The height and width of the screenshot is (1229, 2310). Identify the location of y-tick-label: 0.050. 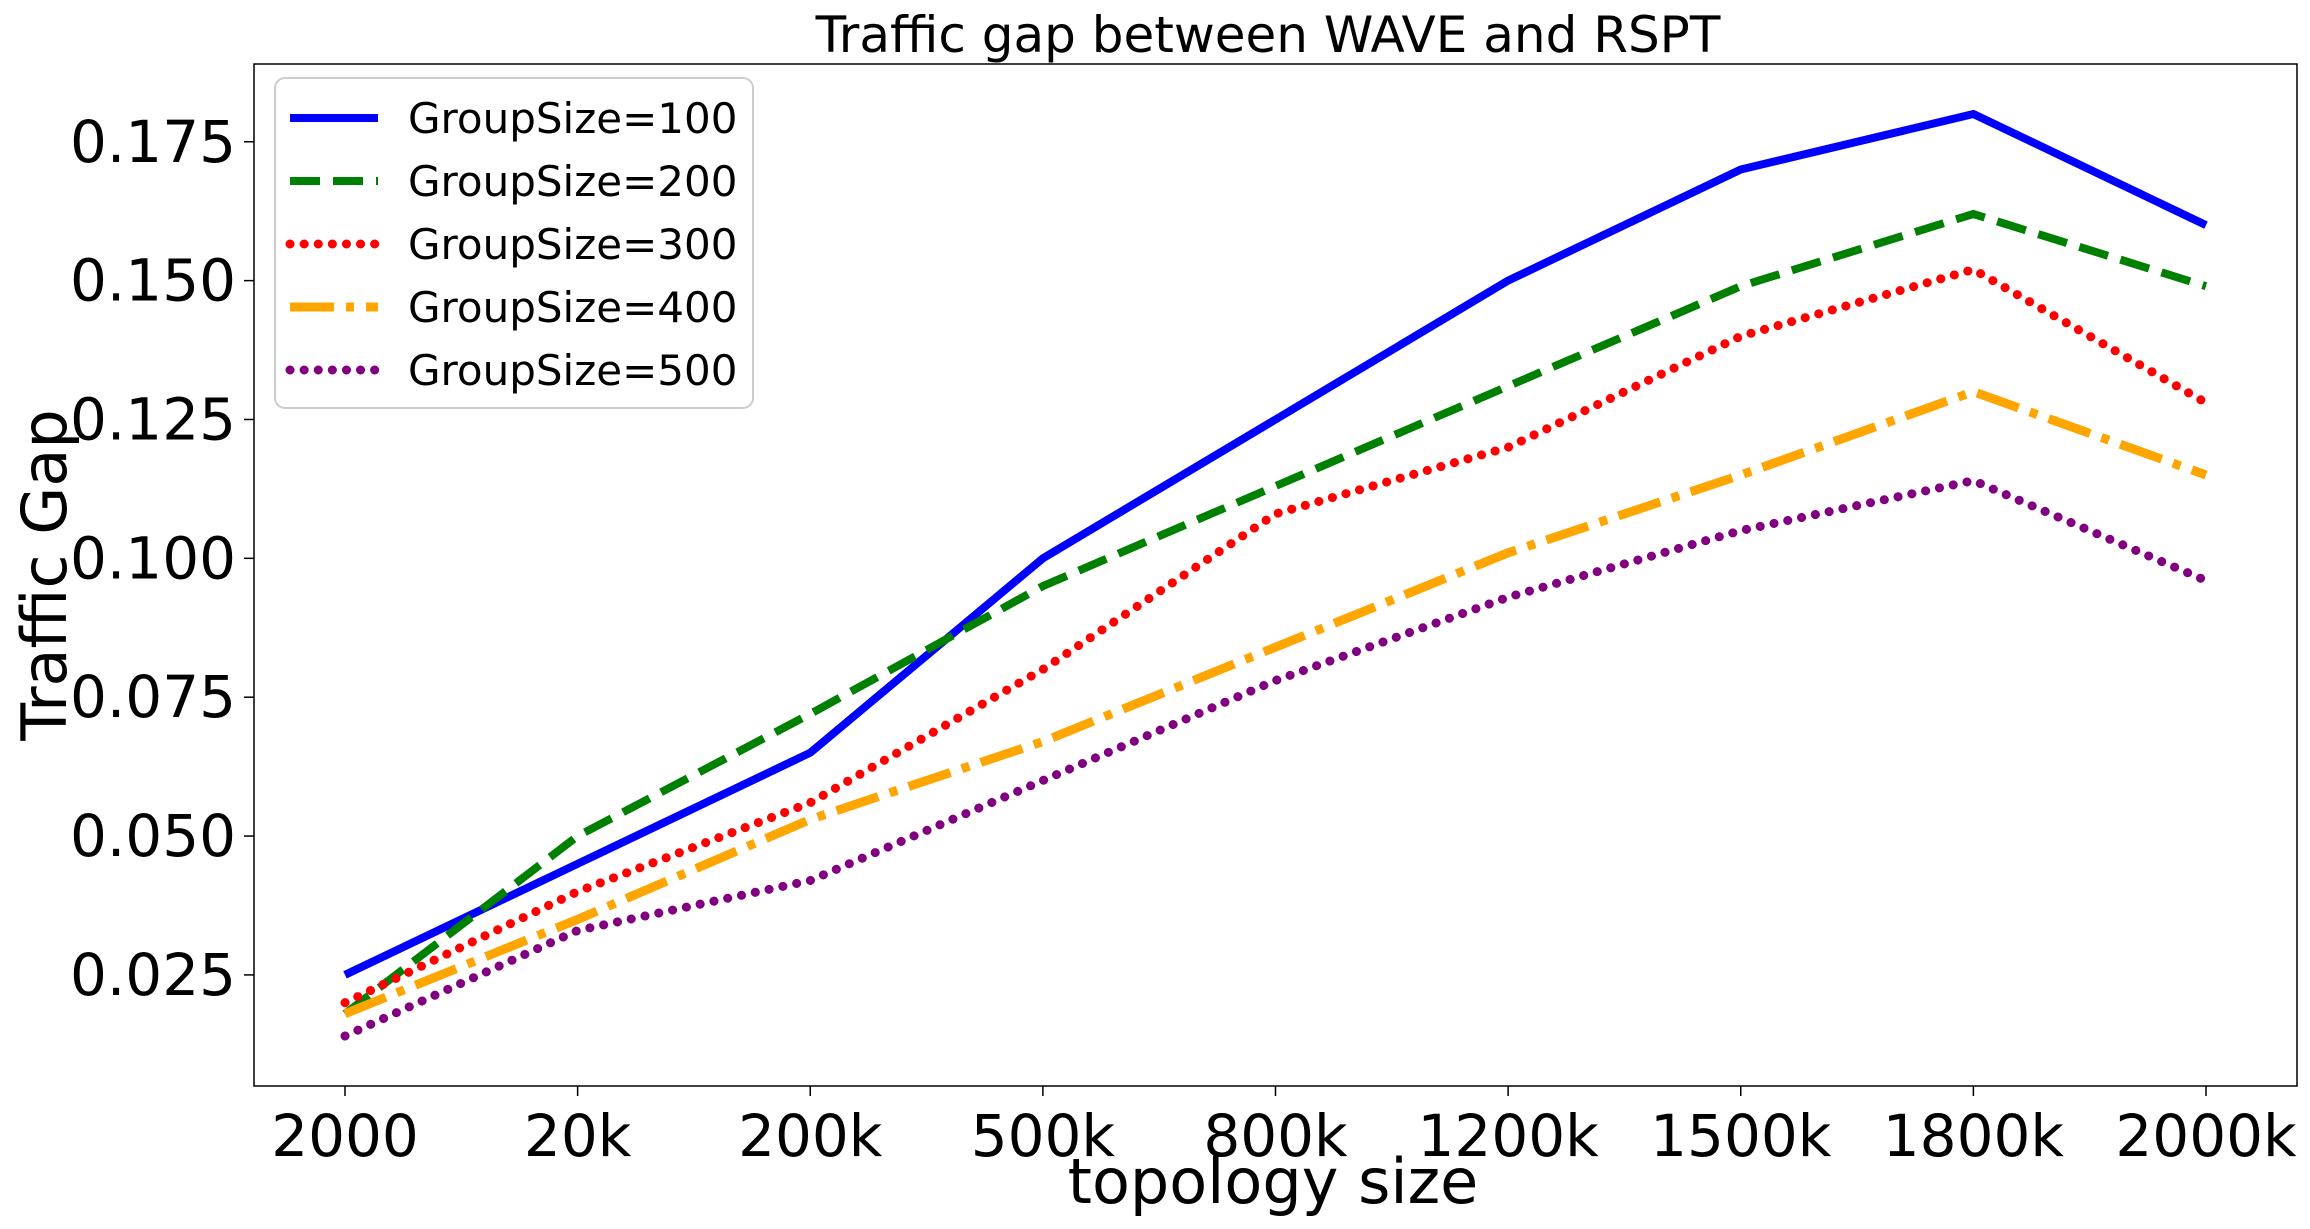
(153, 836).